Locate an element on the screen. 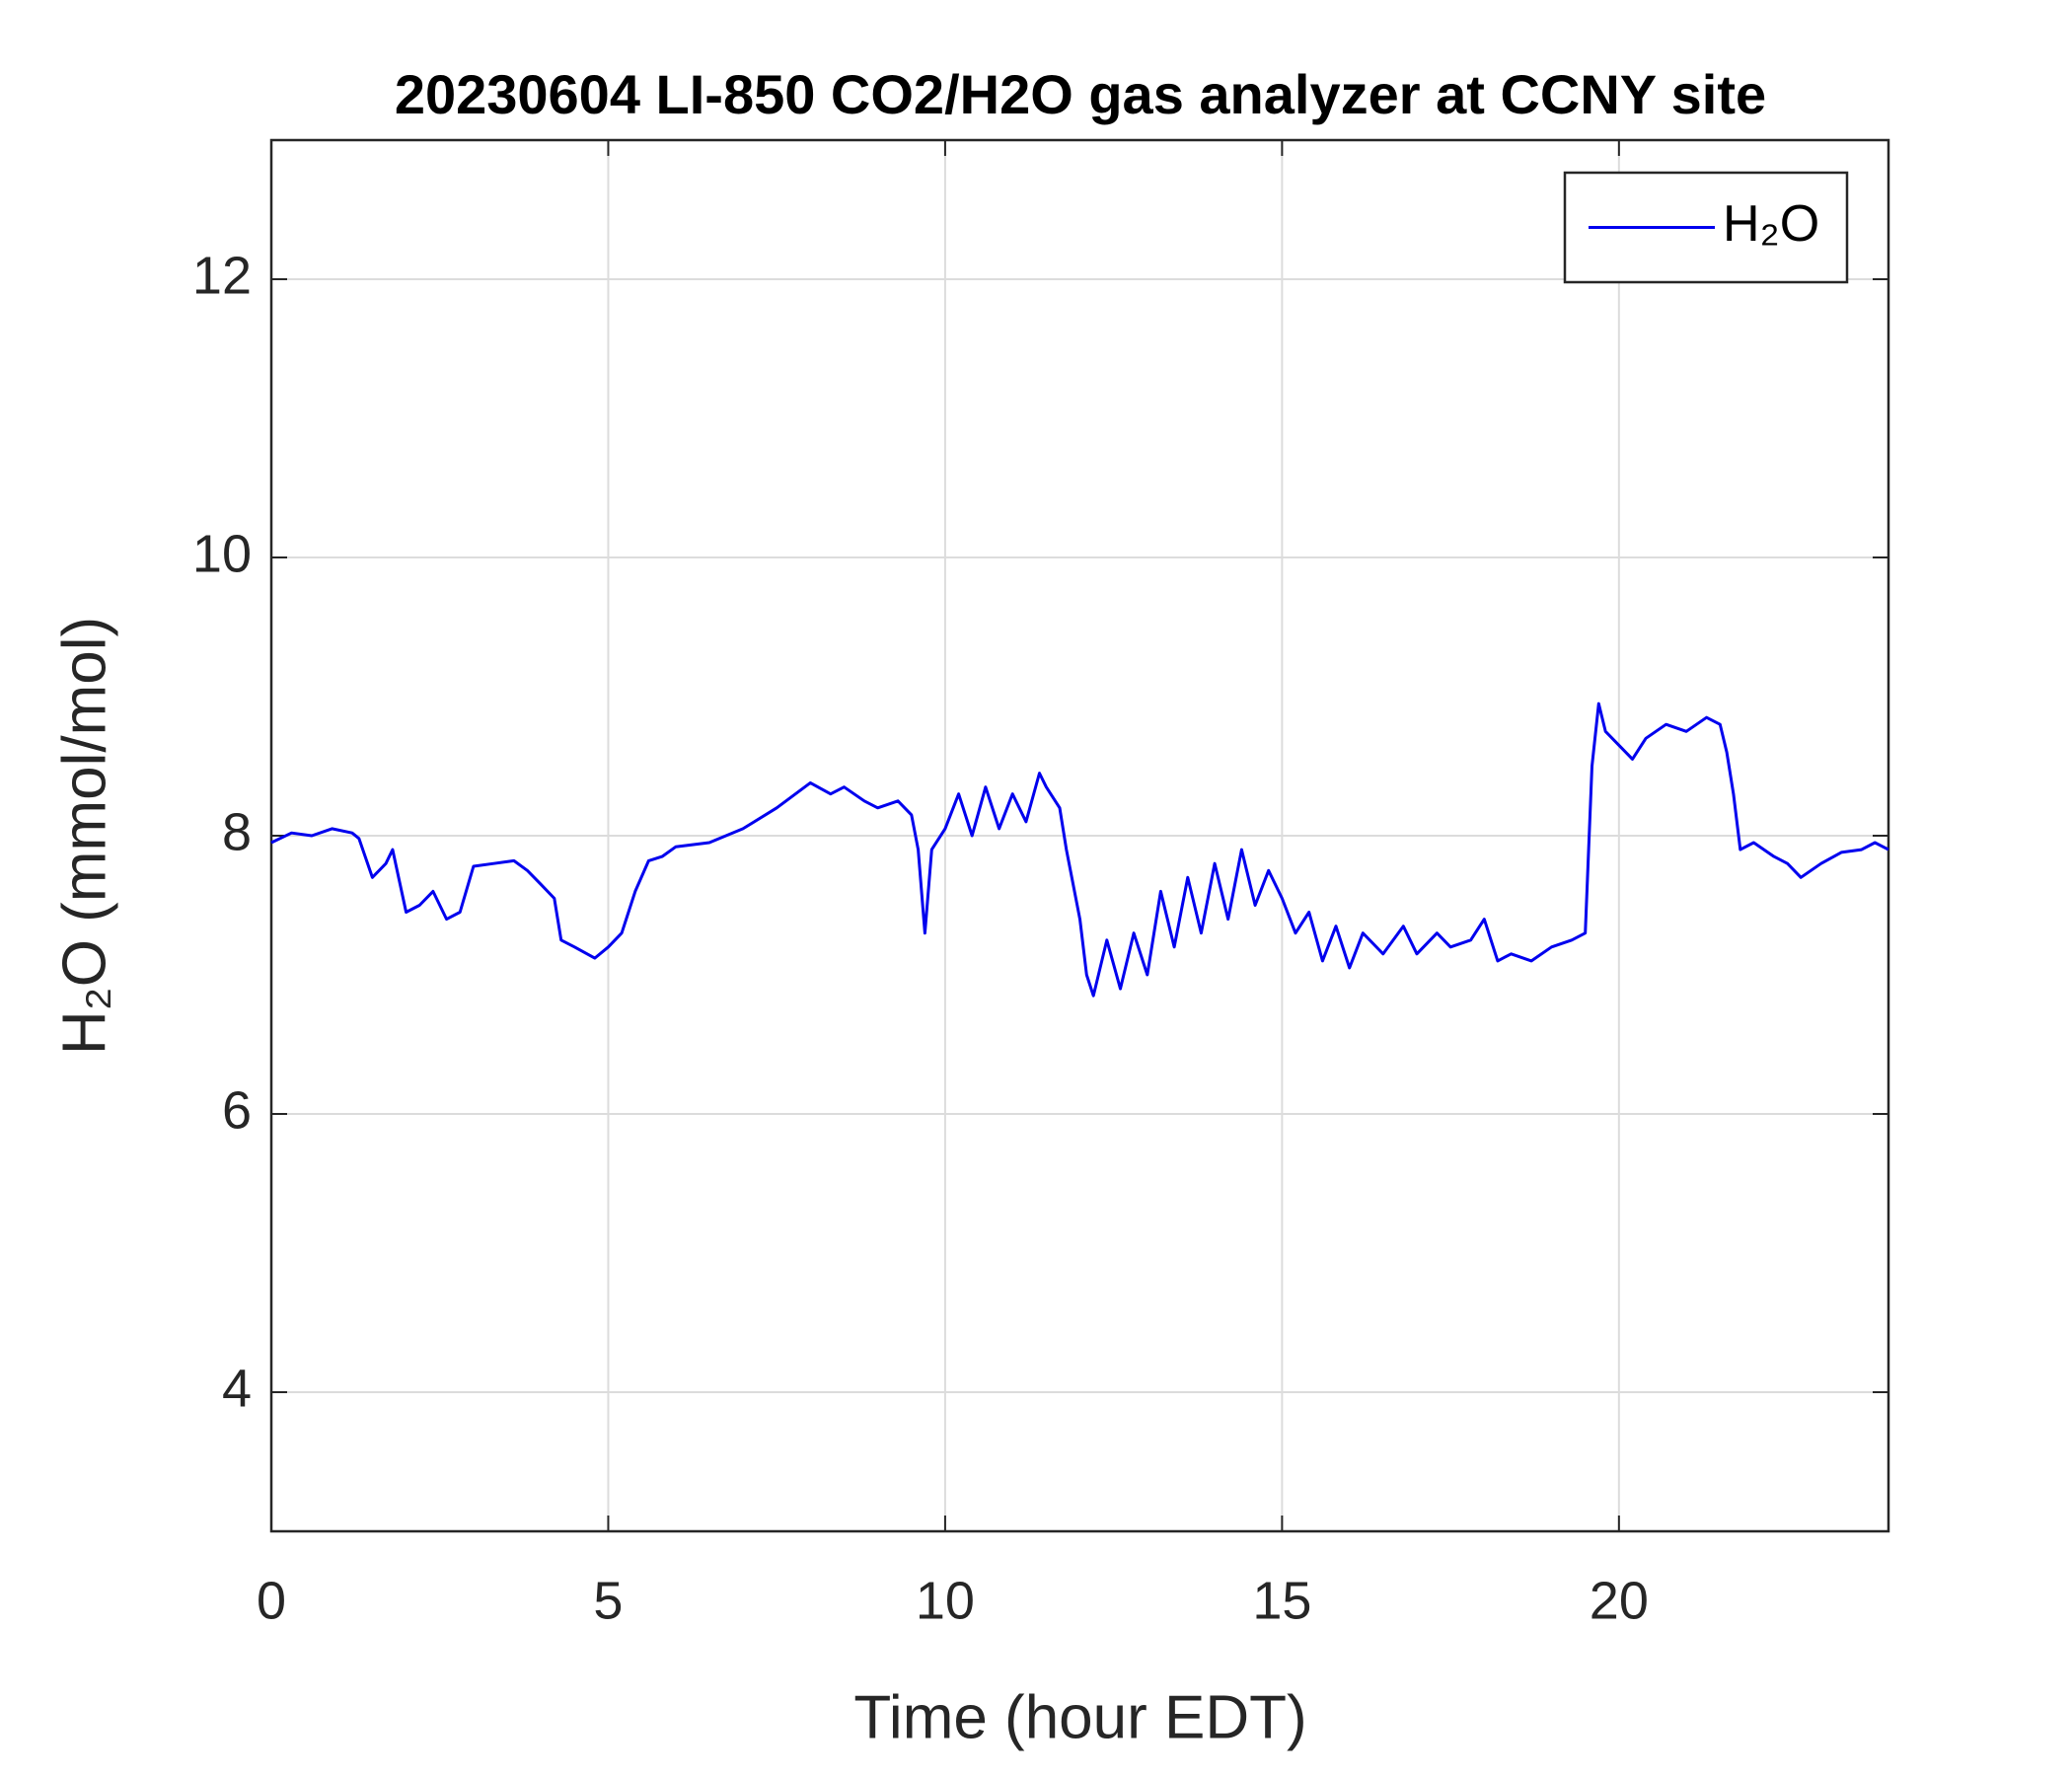 The image size is (2072, 1776). y-tick-label: 8 is located at coordinates (237, 832).